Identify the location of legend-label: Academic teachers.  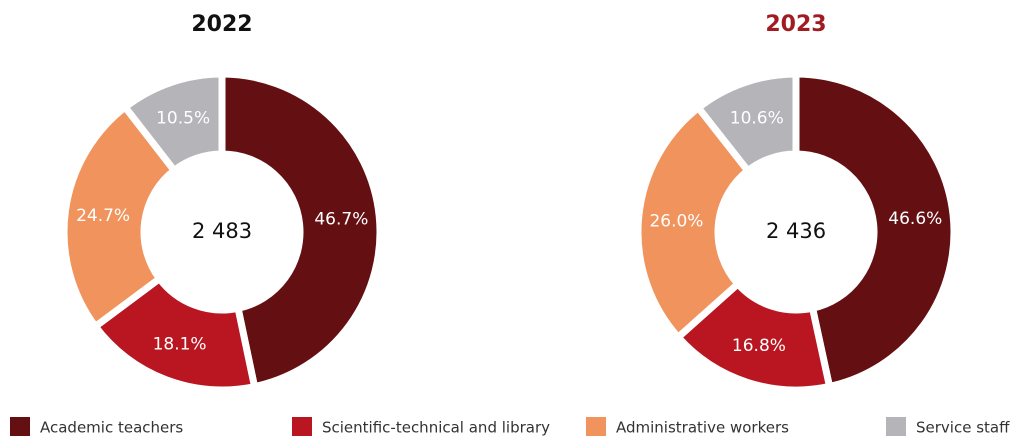
(111, 427).